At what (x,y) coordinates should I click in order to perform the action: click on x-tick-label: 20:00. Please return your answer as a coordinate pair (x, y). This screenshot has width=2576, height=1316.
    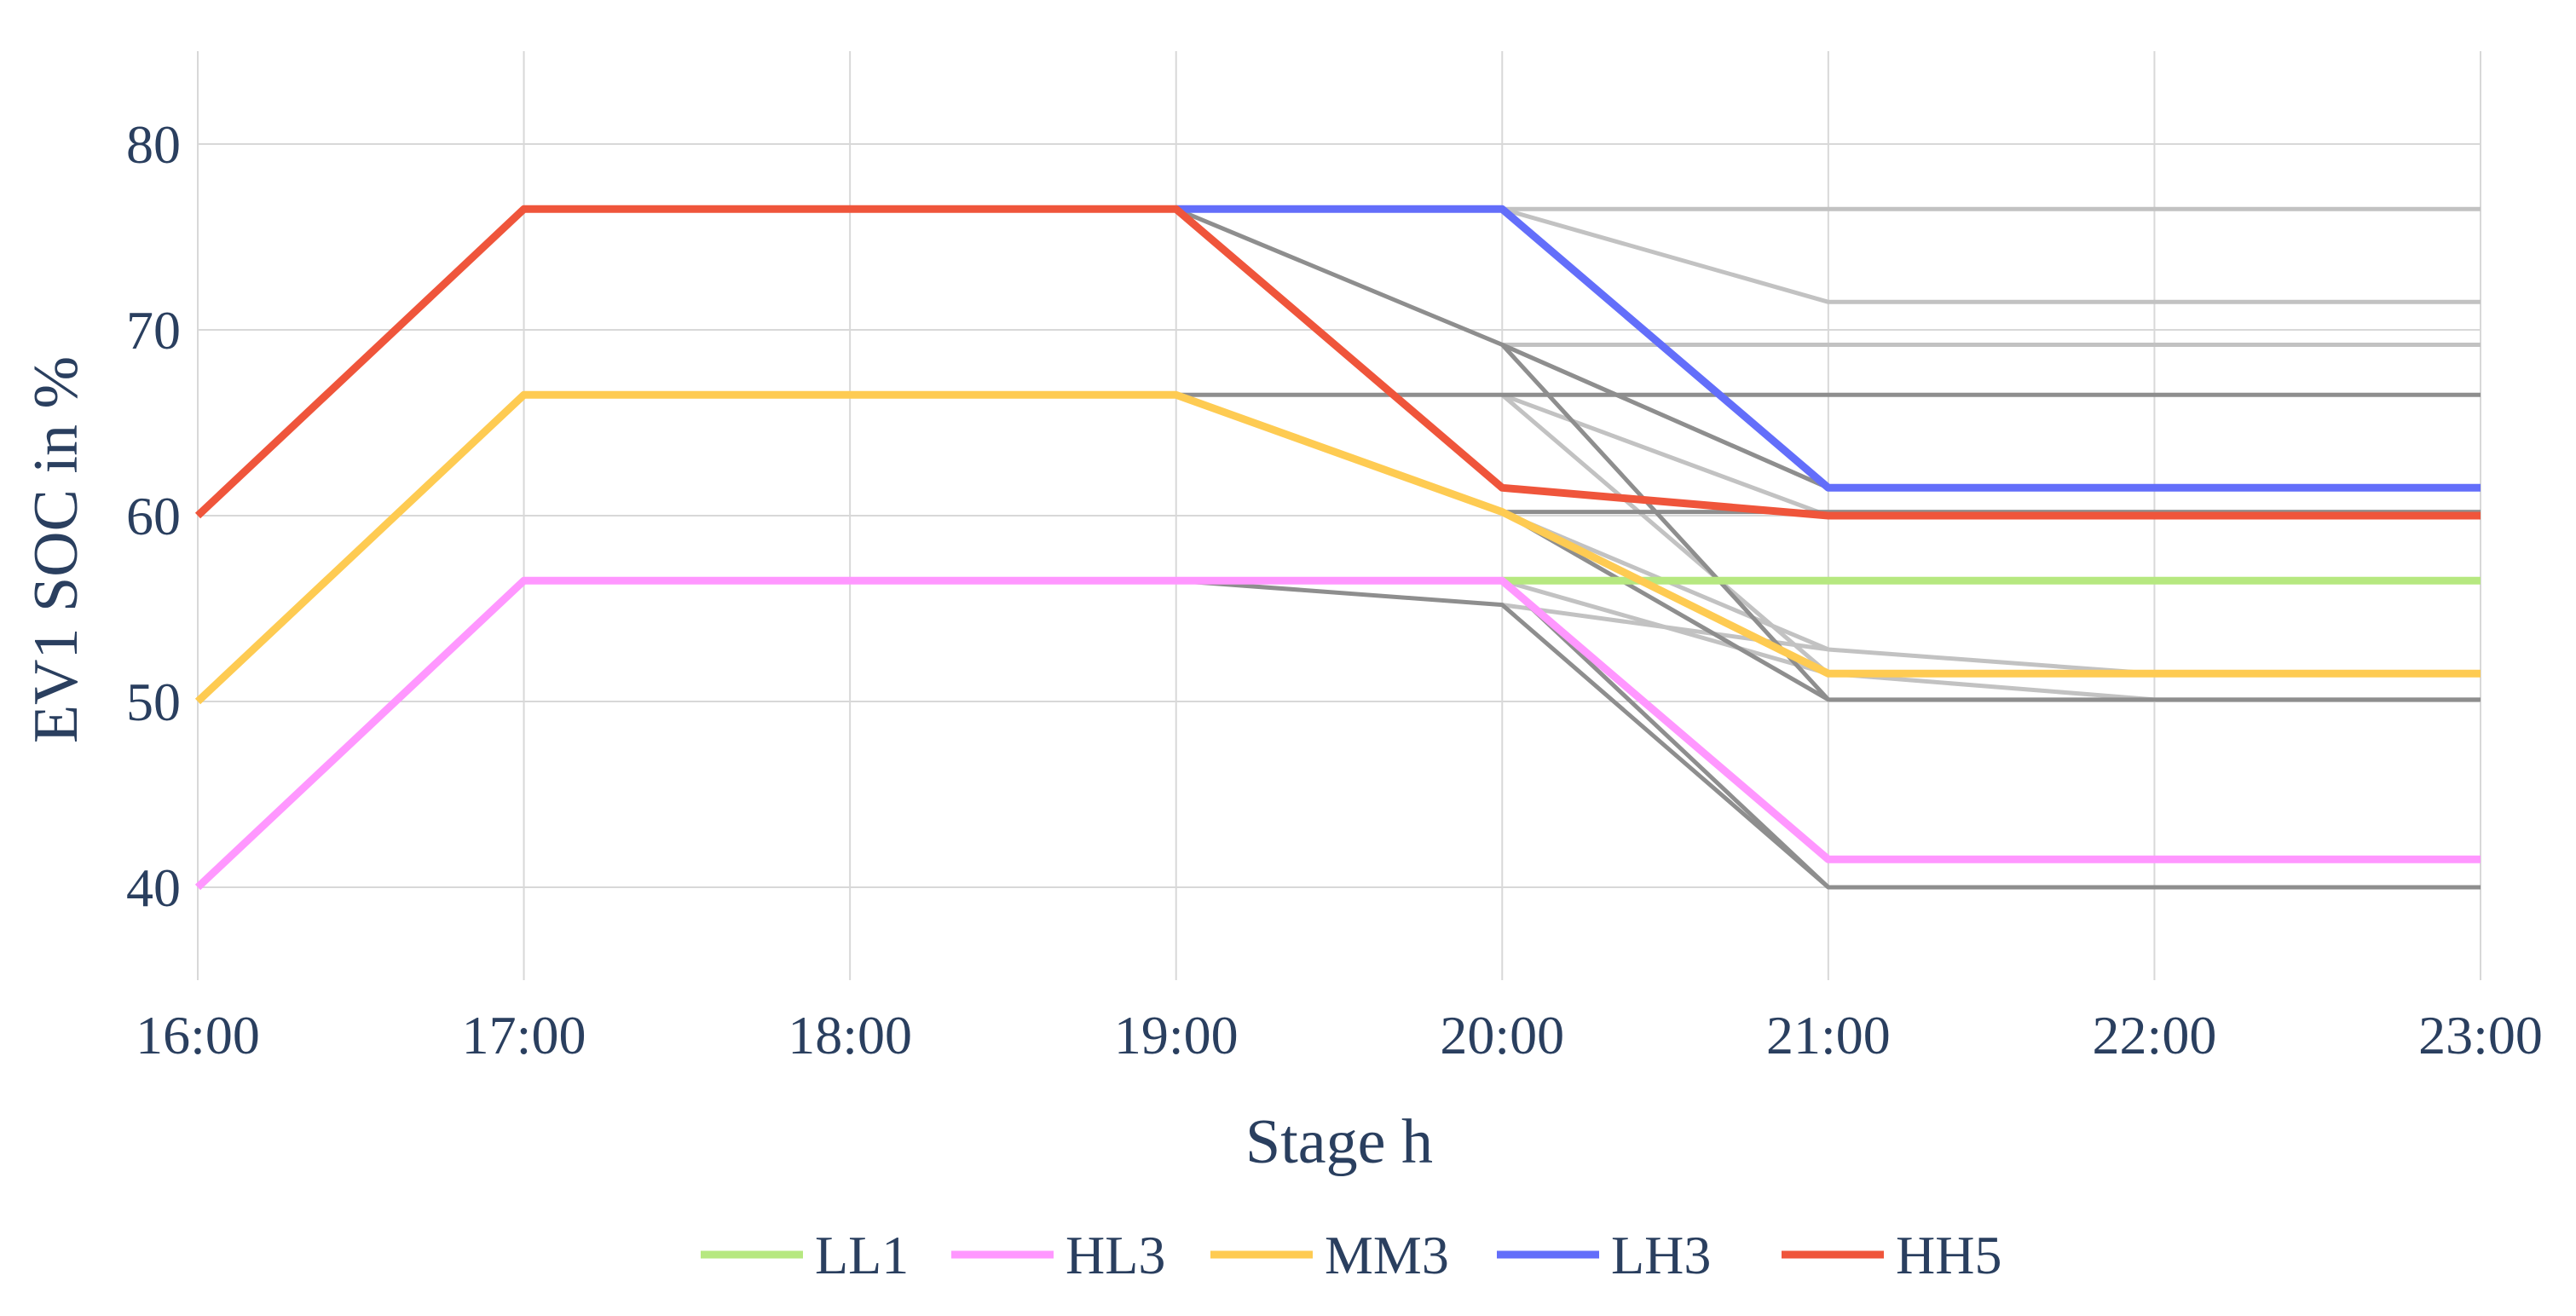
    Looking at the image, I should click on (1502, 1035).